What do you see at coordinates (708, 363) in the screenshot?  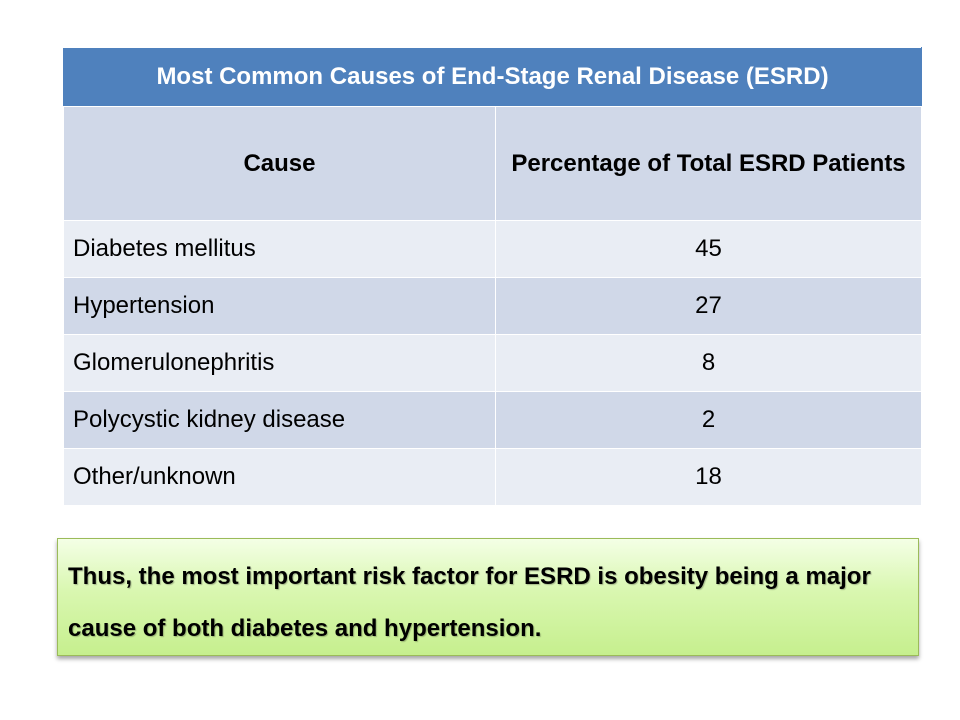 I see `percentage-cell: 8` at bounding box center [708, 363].